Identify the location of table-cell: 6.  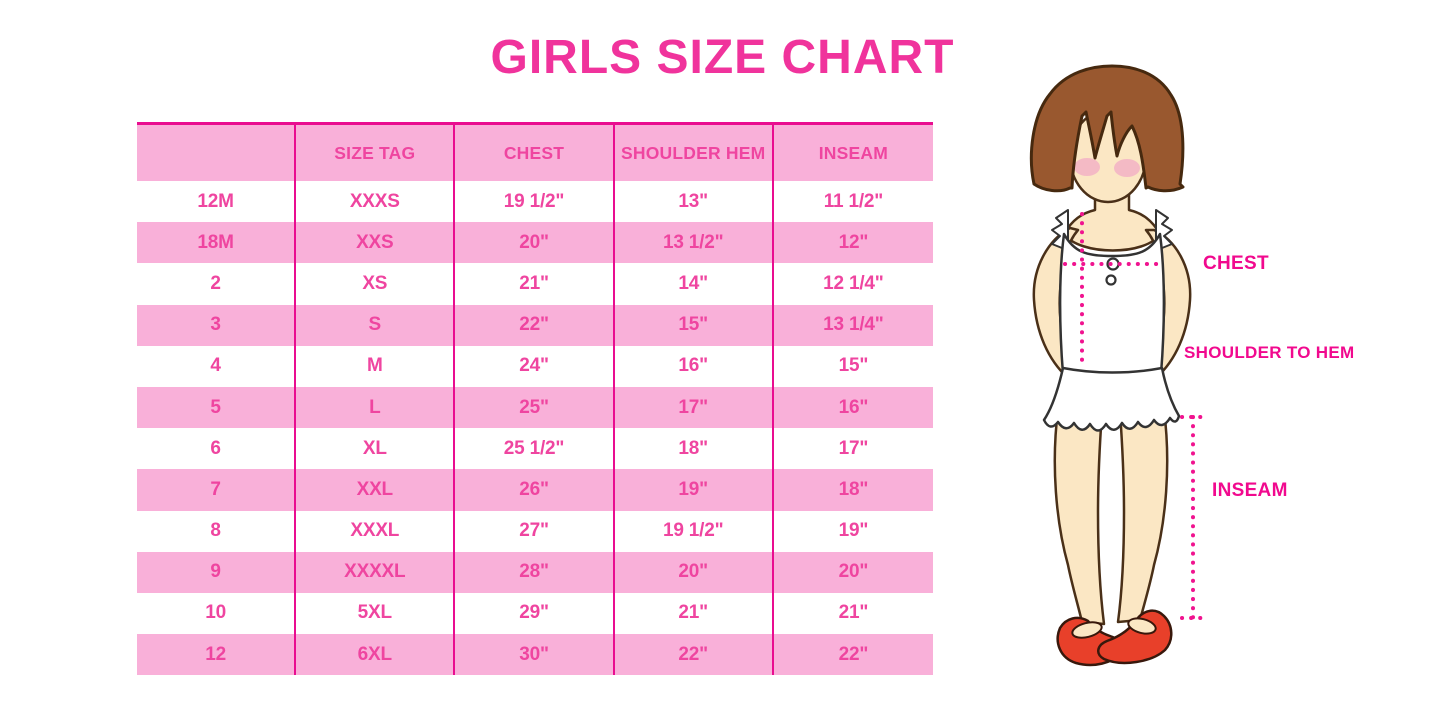
(217, 449).